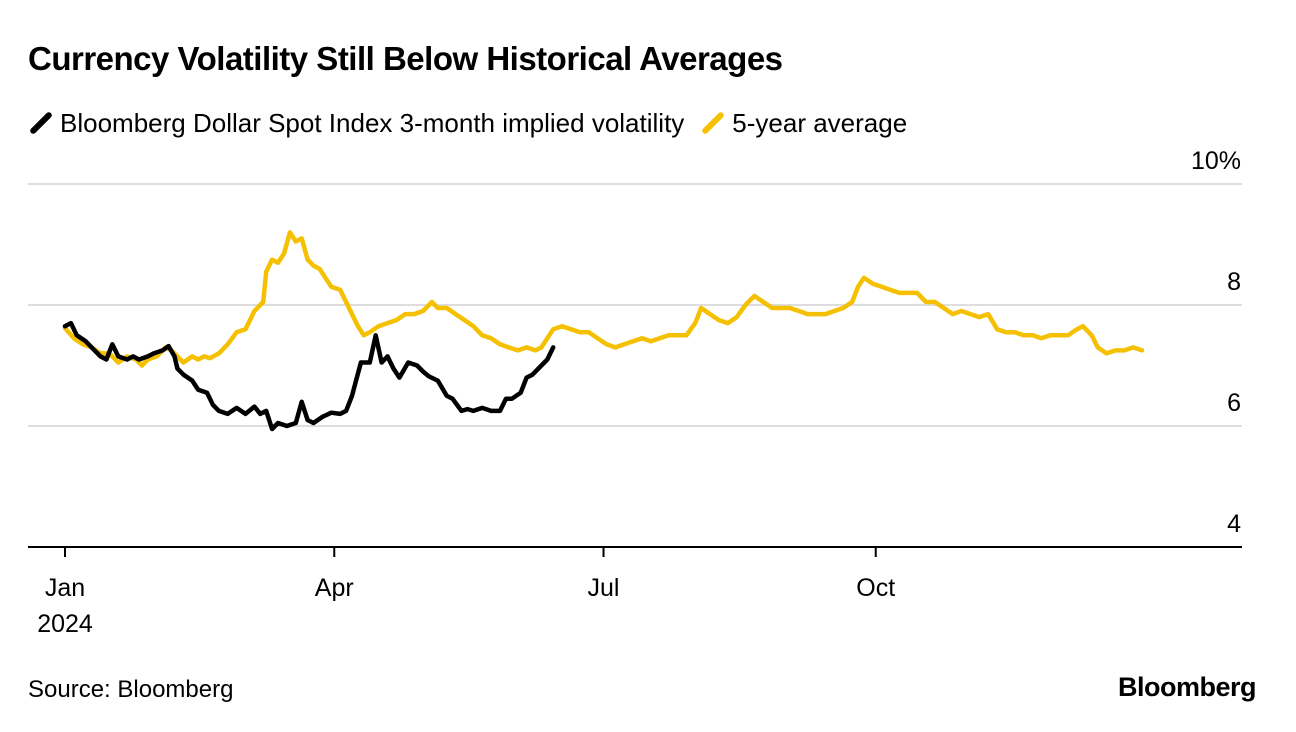 Image resolution: width=1296 pixels, height=732 pixels. I want to click on x-tick-label-oct: Oct, so click(875, 588).